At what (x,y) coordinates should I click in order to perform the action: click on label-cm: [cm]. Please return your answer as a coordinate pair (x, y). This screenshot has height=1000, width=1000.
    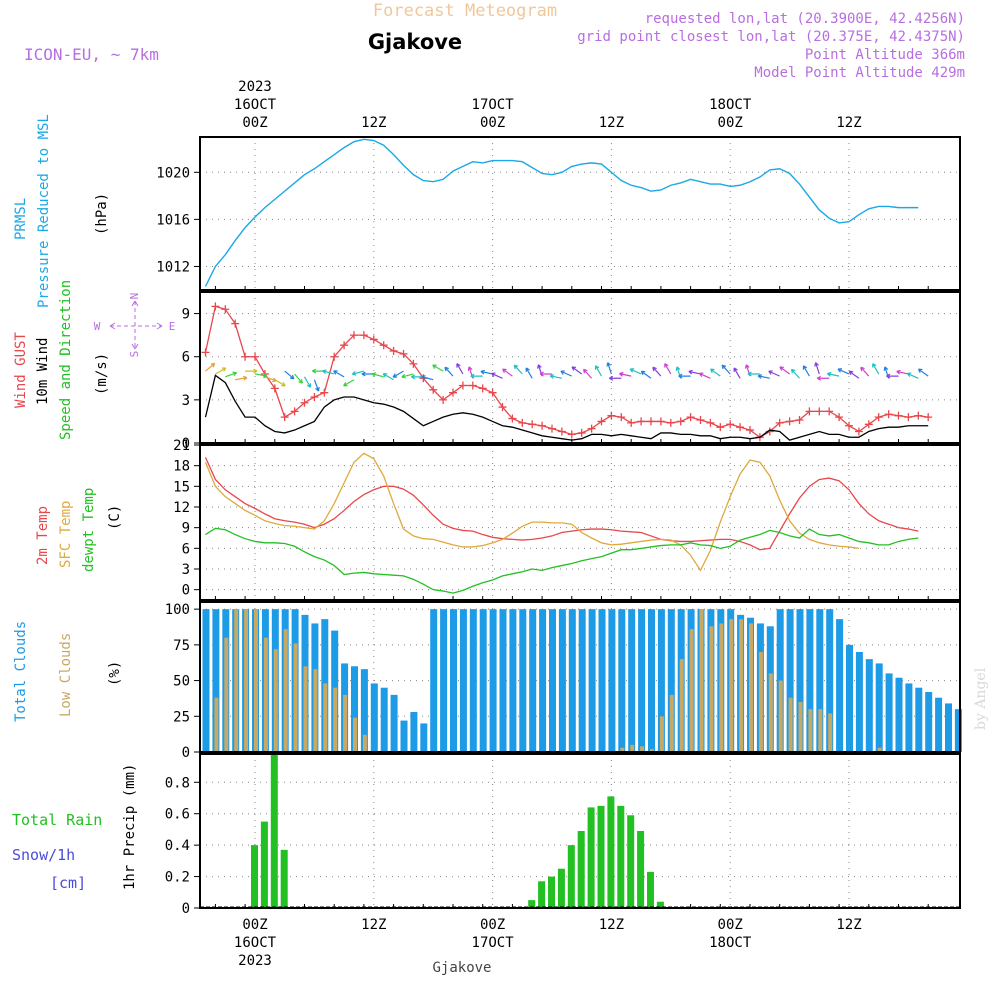
    Looking at the image, I should click on (68, 883).